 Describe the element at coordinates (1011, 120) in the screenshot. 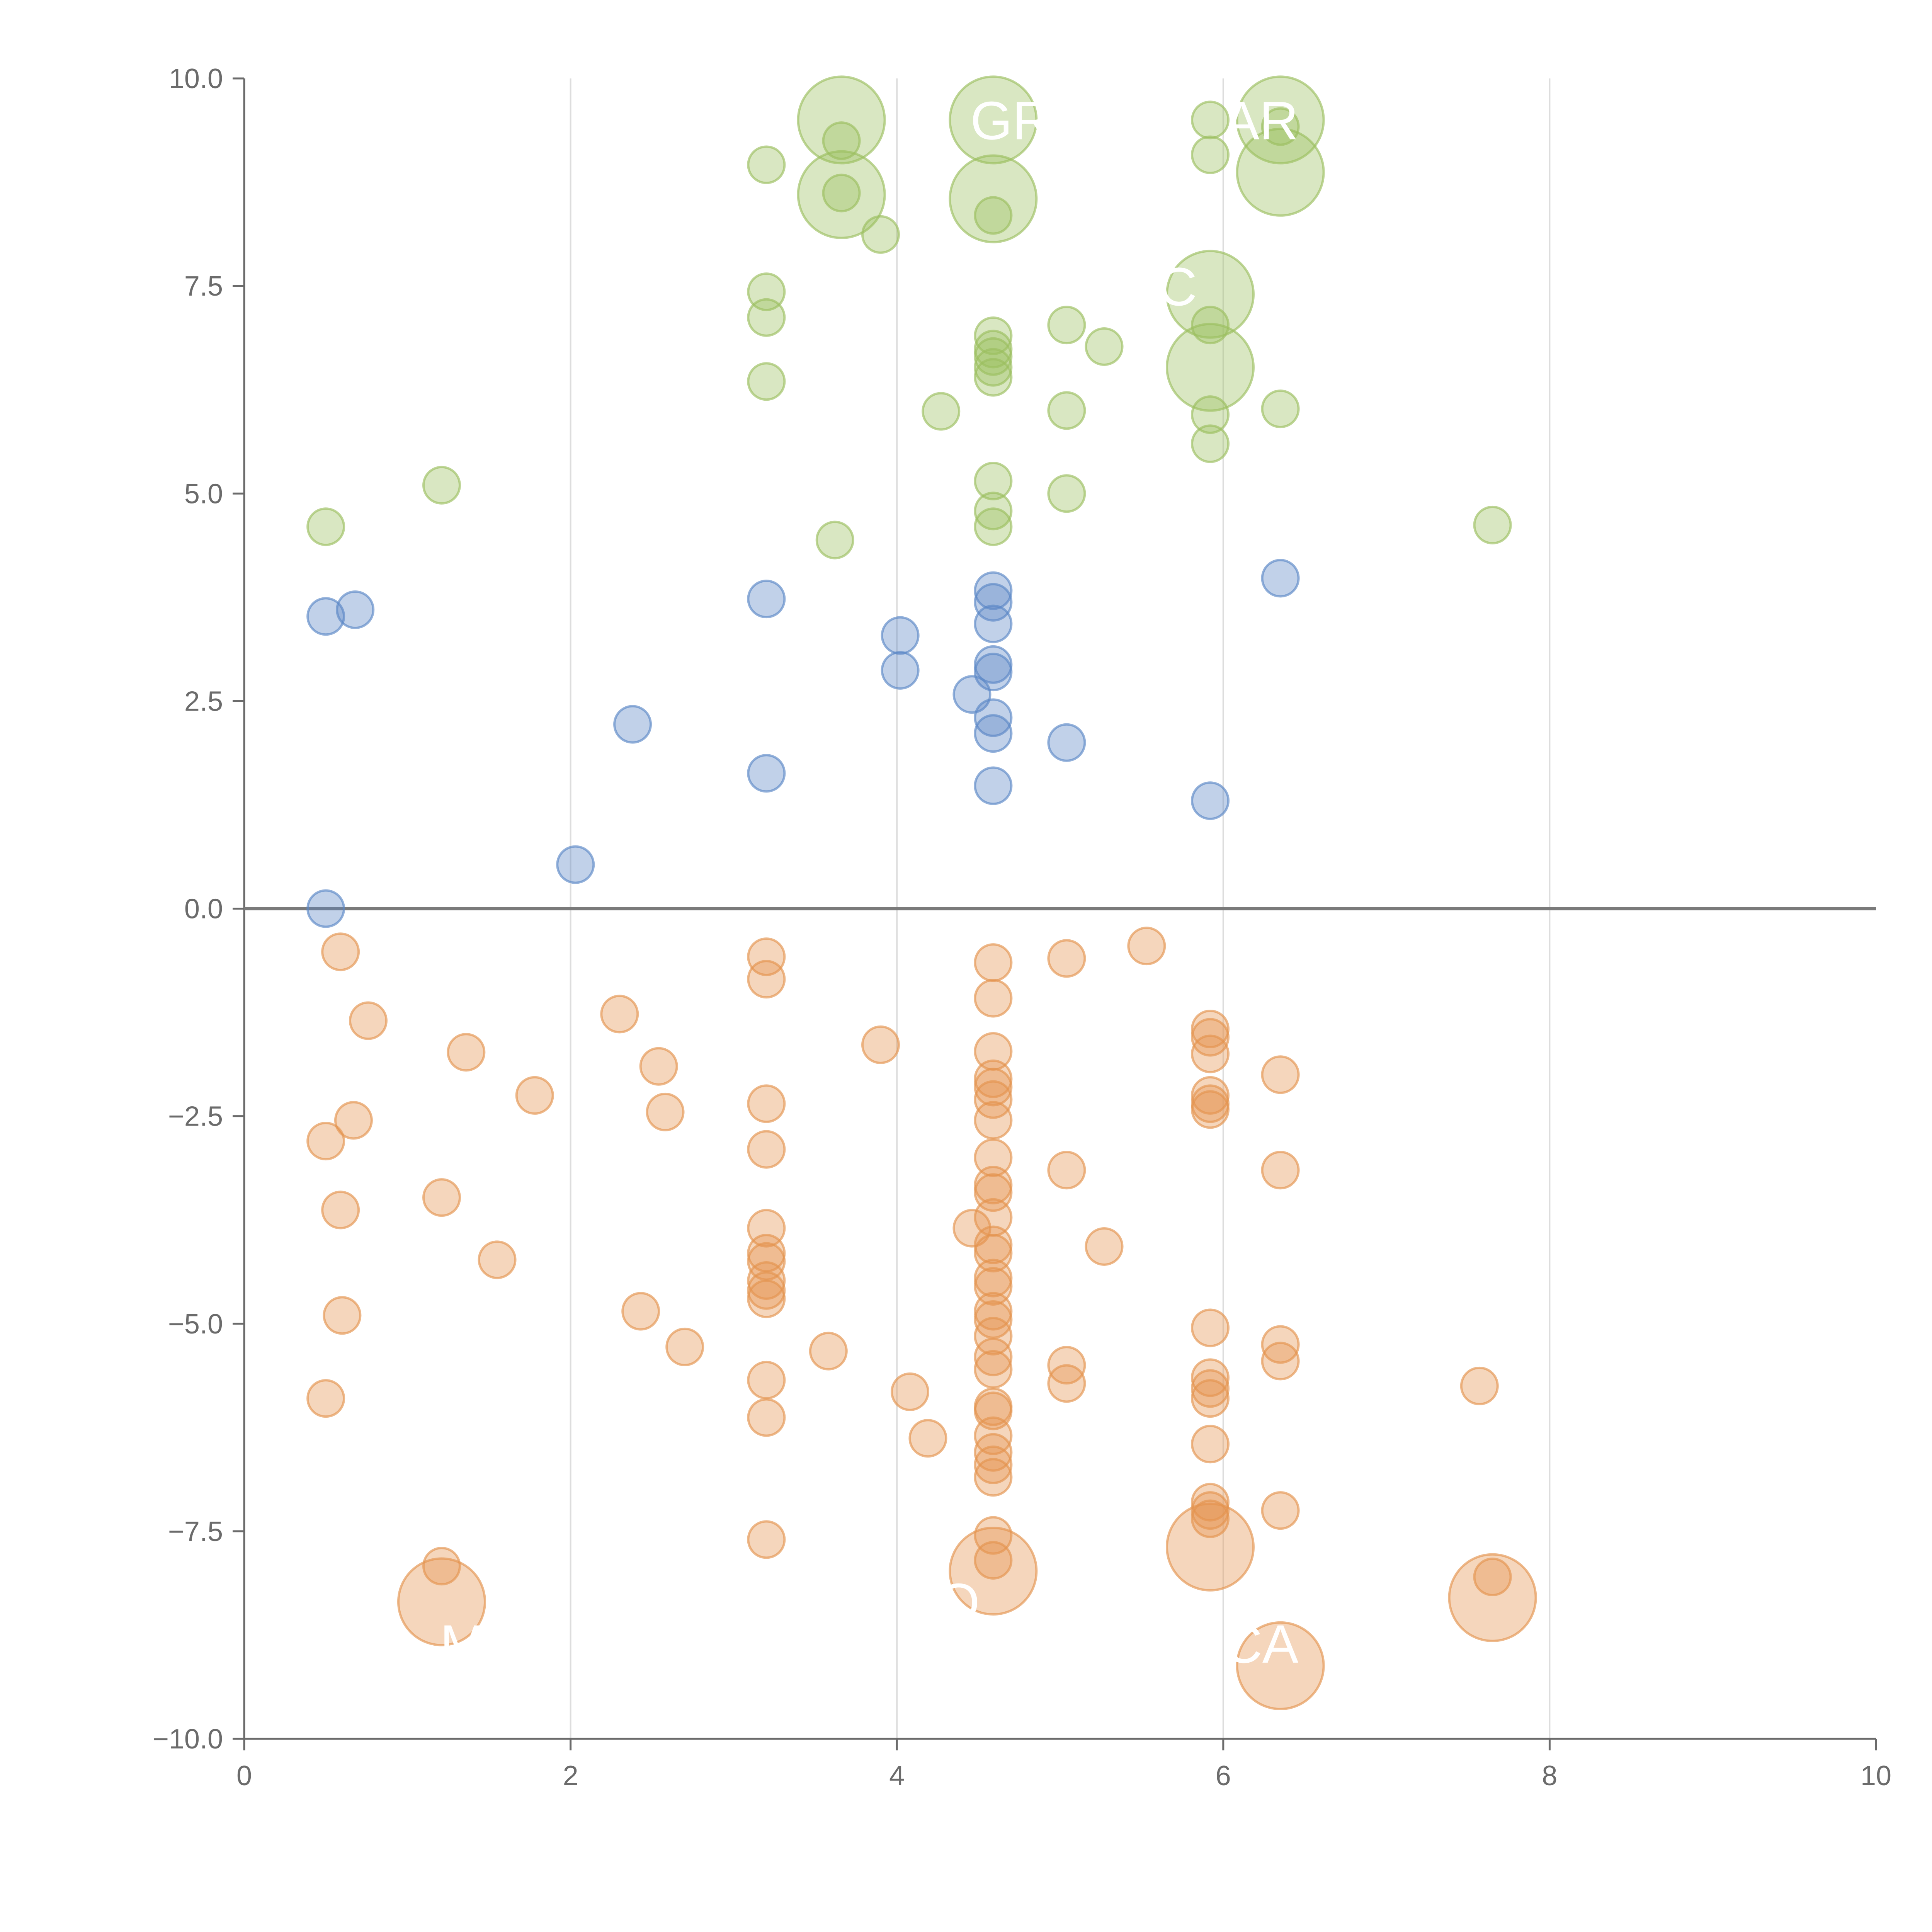

I see `annotation-label: GR` at that location.